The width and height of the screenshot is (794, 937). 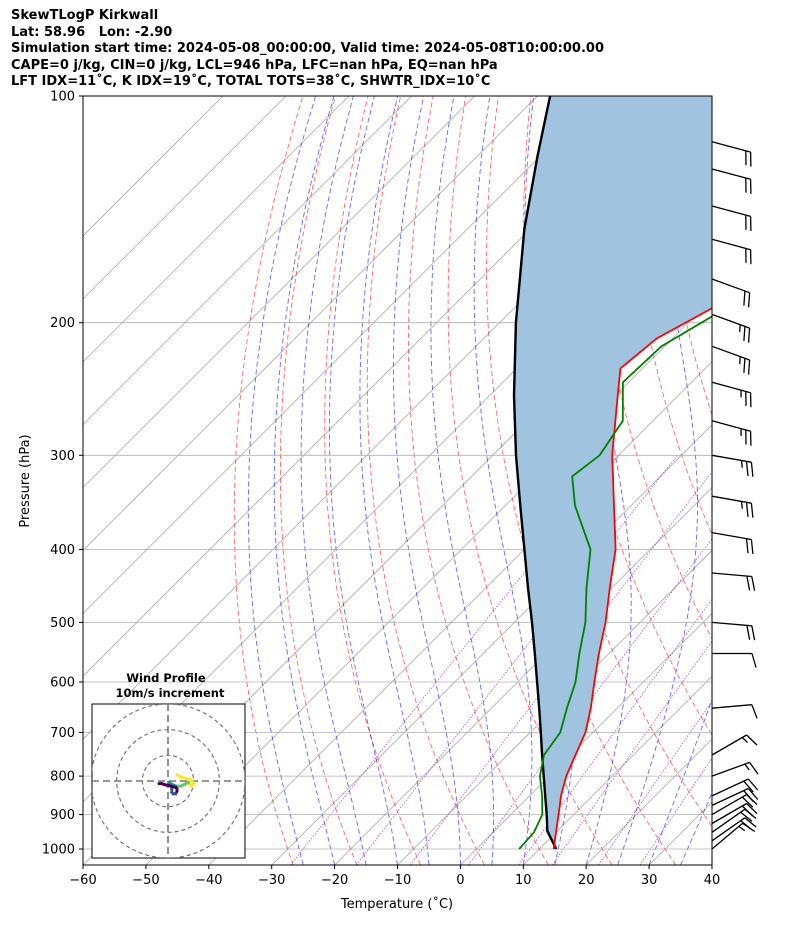 What do you see at coordinates (62, 456) in the screenshot?
I see `y-tick-label: 300` at bounding box center [62, 456].